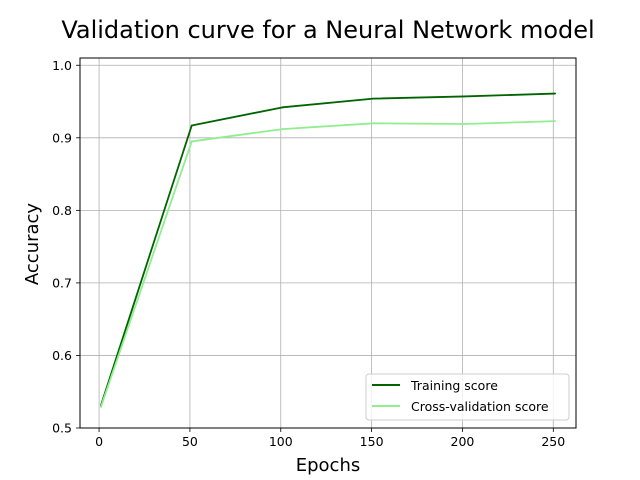 The image size is (640, 480). Describe the element at coordinates (62, 65) in the screenshot. I see `y-tick-label: 1.0` at that location.